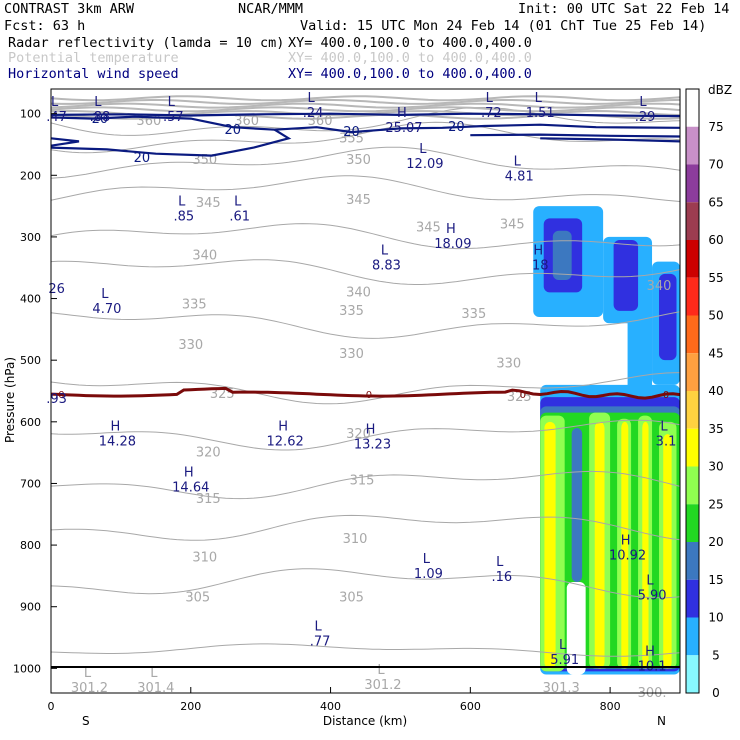 The height and width of the screenshot is (740, 740). What do you see at coordinates (715, 165) in the screenshot?
I see `colorbar-level-label: 70` at bounding box center [715, 165].